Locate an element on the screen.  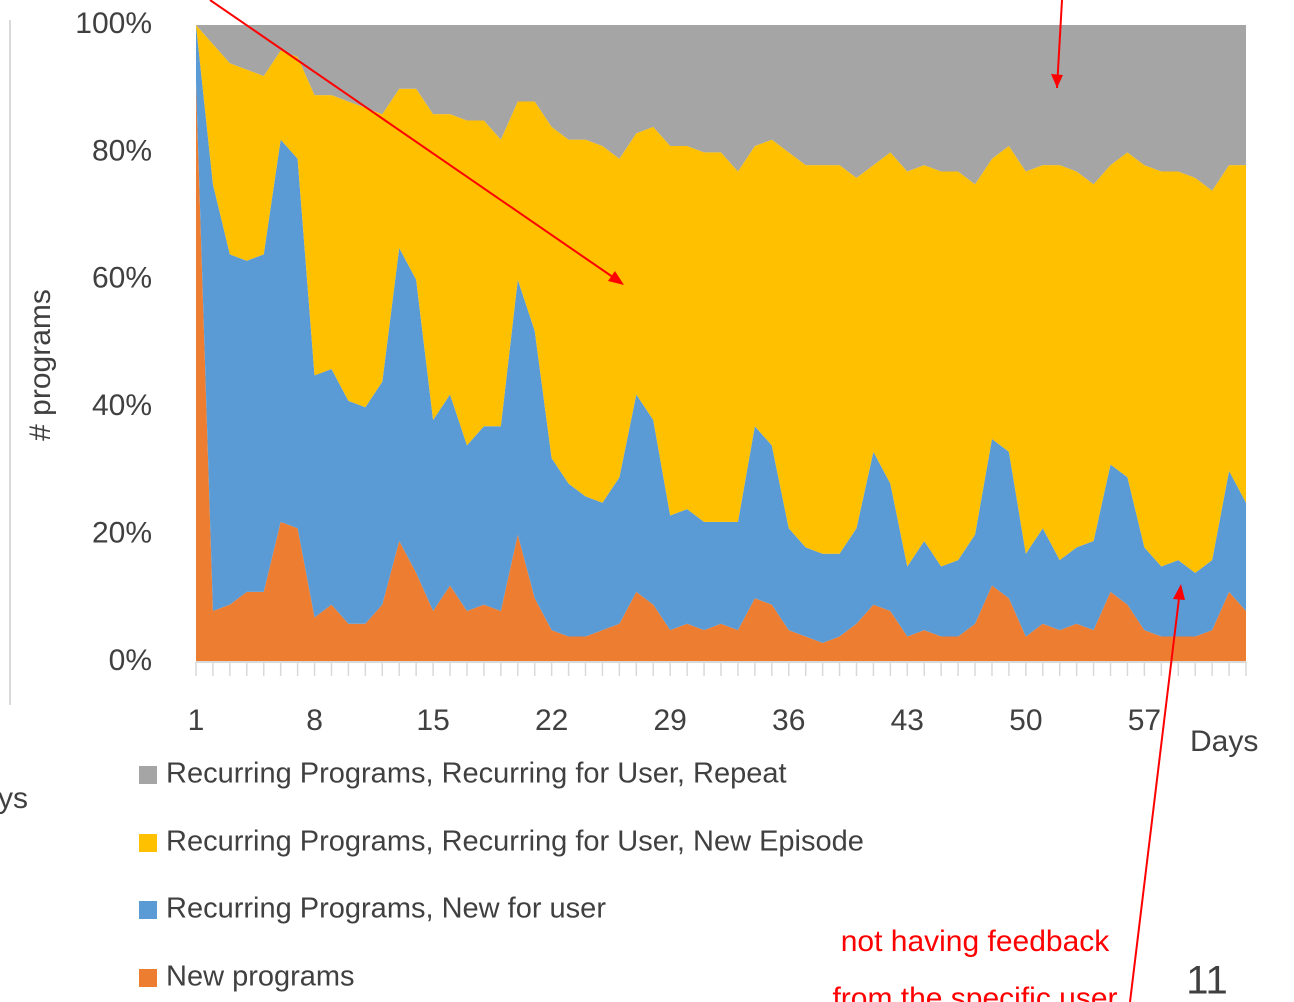
y-tick-label: 40% is located at coordinates (122, 405).